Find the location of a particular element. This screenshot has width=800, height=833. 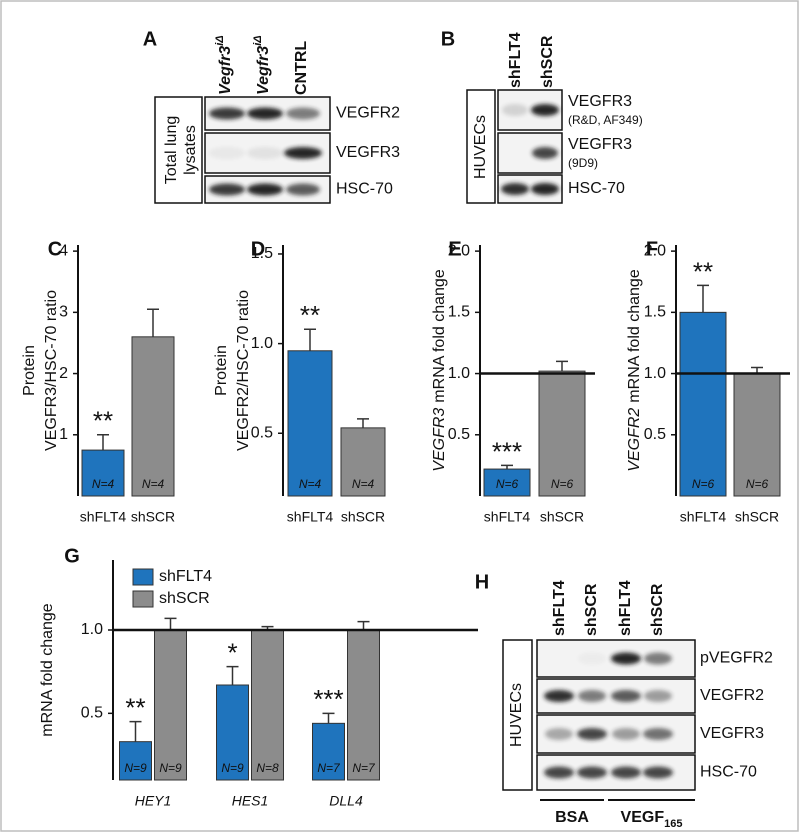

gene-name: Vegfr3 is located at coordinates (263, 70).